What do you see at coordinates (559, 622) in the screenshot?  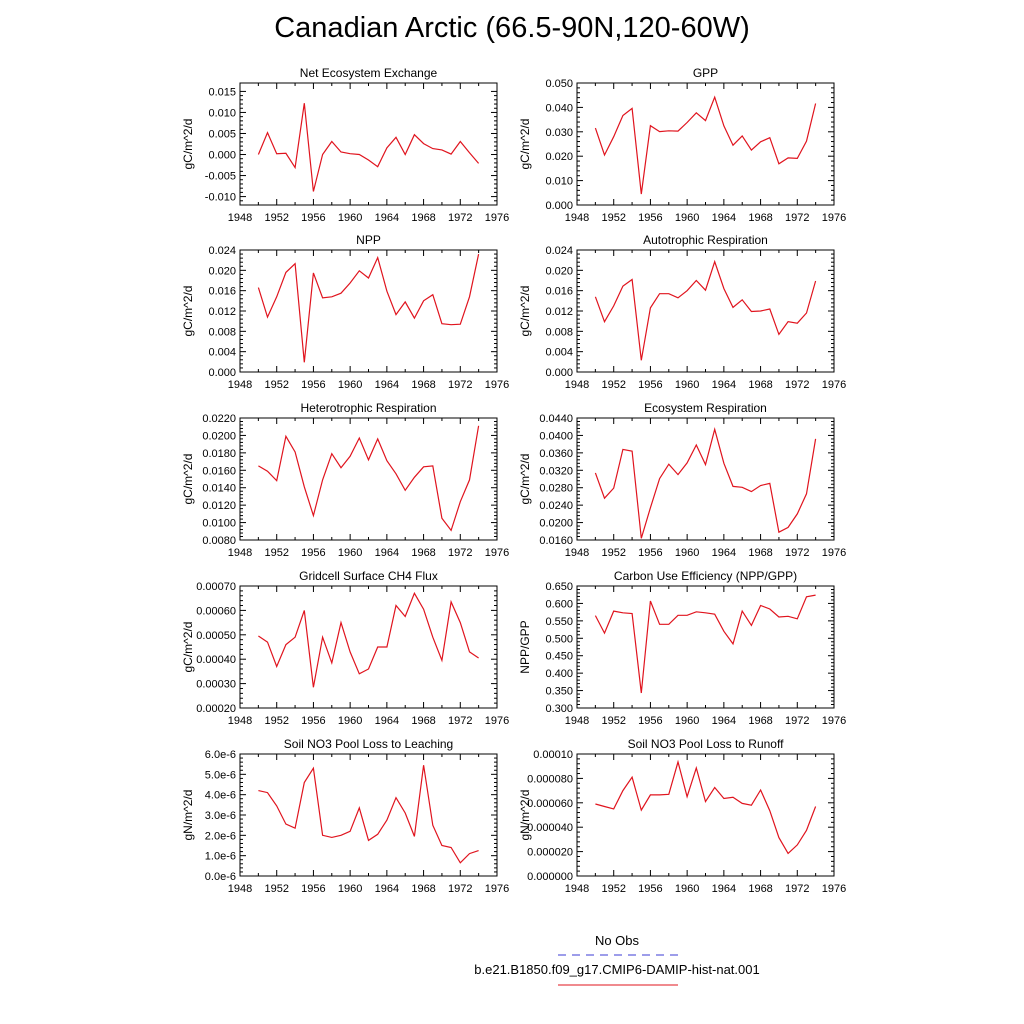 I see `y-tick-label: 0.550` at bounding box center [559, 622].